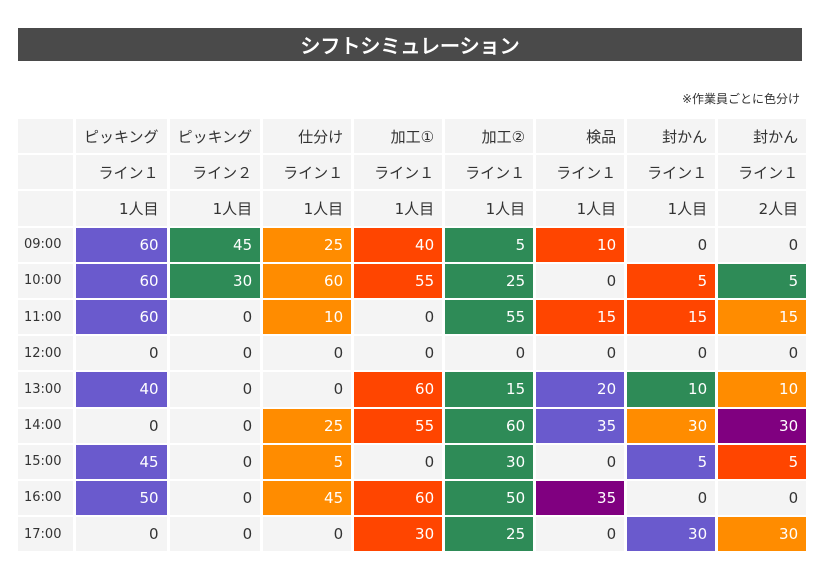 This screenshot has width=820, height=580. What do you see at coordinates (489, 136) in the screenshot?
I see `header-task: 加工②` at bounding box center [489, 136].